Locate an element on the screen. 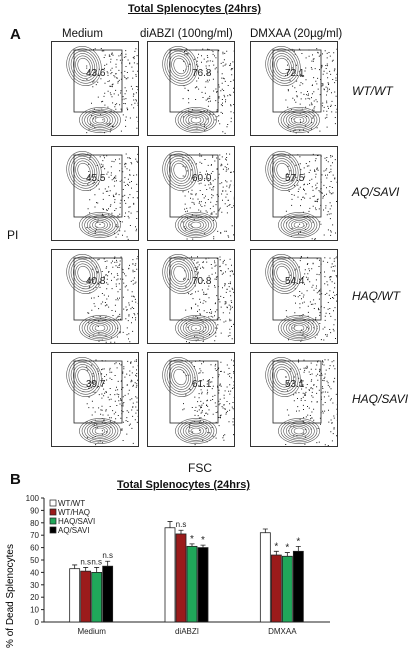 The height and width of the screenshot is (654, 419). column-header-diabzi: diABZI (100ng/ml) is located at coordinates (186, 34).